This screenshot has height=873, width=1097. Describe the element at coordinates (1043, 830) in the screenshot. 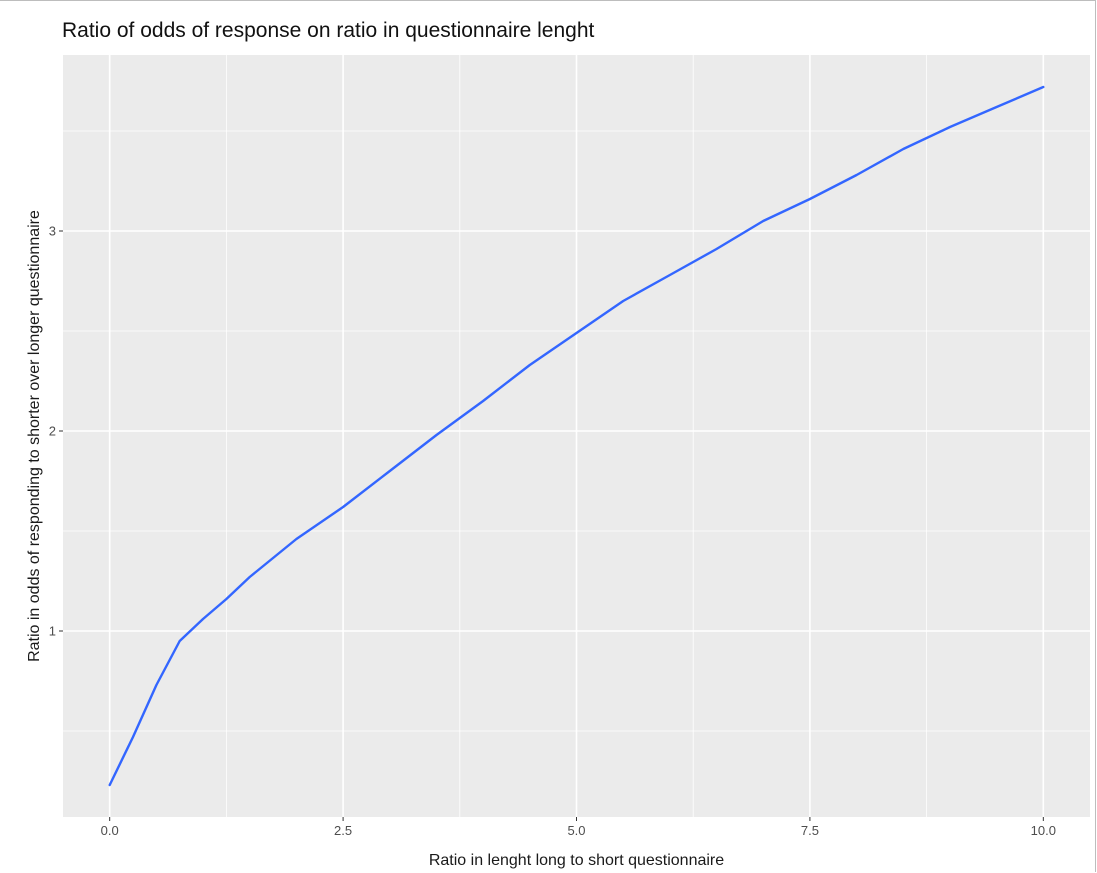

I see `x-tick-label: 10.0` at that location.